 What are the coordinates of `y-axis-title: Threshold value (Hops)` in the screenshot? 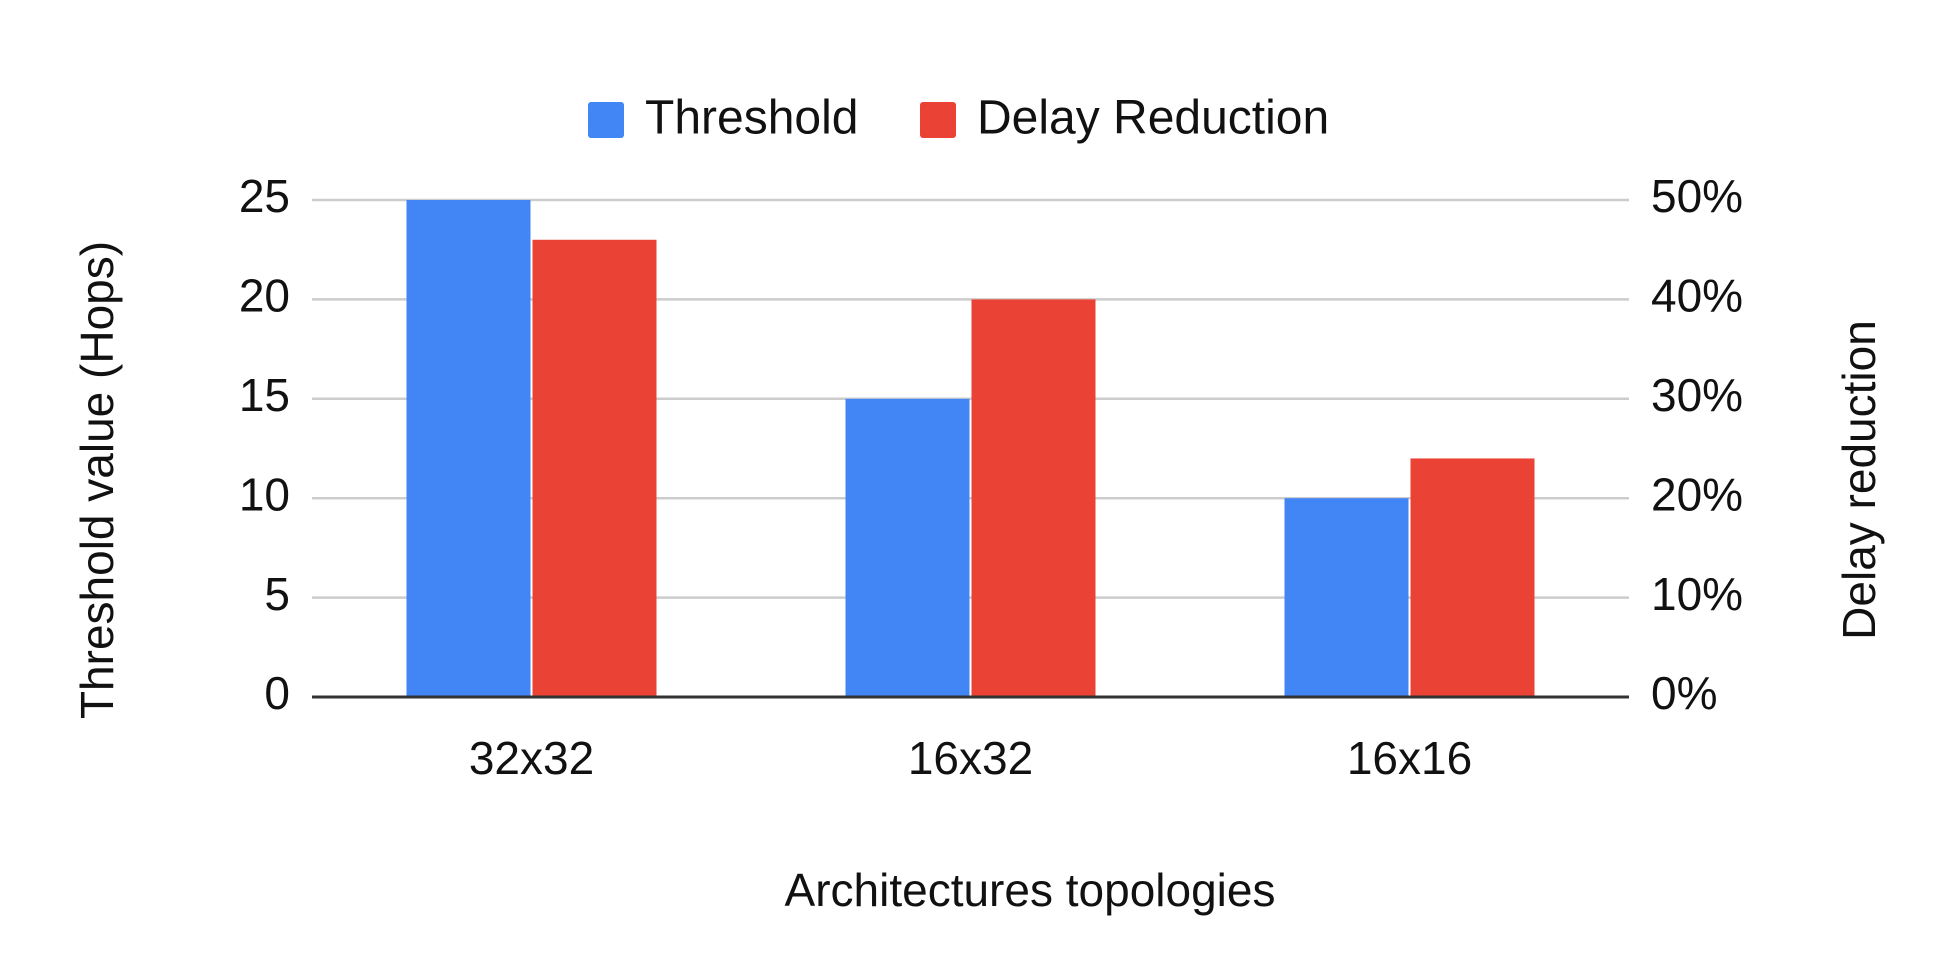 It's located at (97, 480).